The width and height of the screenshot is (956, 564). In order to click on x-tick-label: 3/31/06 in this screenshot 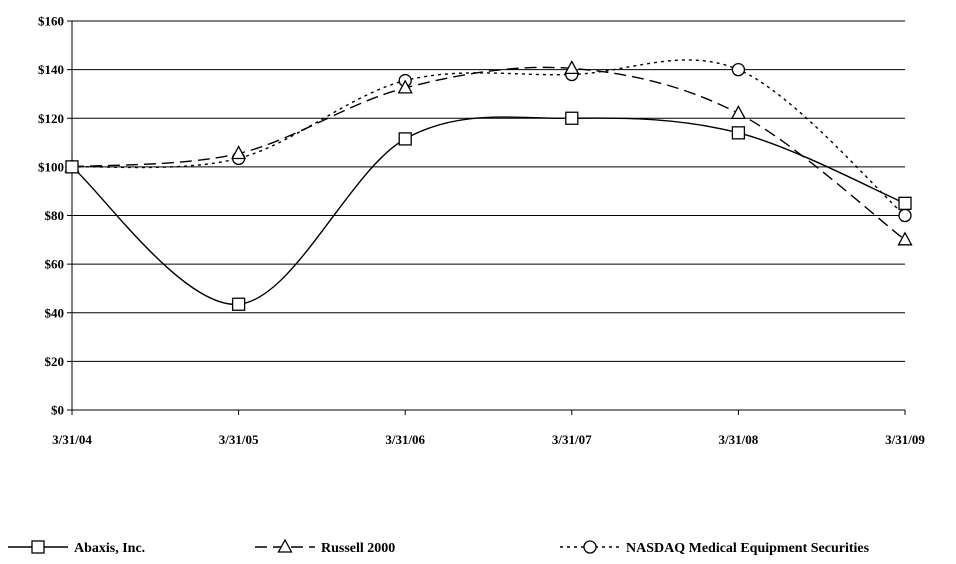, I will do `click(405, 439)`.